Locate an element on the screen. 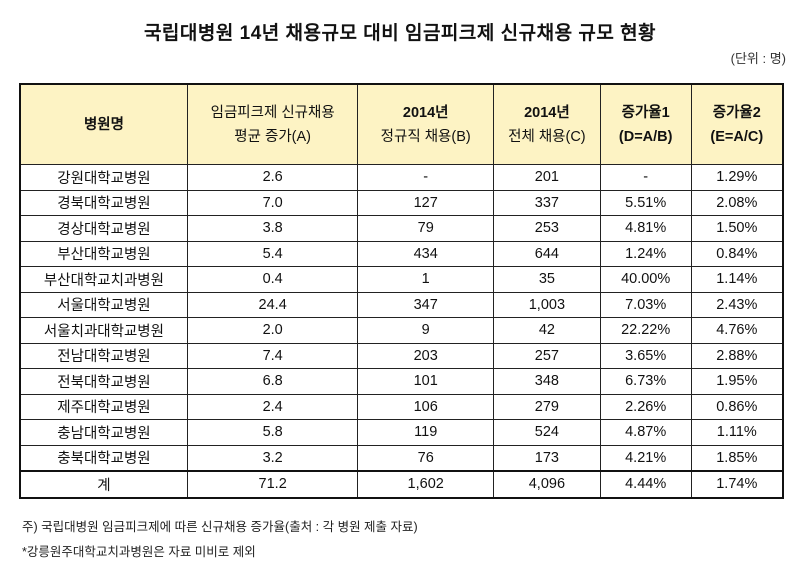 Image resolution: width=800 pixels, height=564 pixels. column-header-line1: 2014년 is located at coordinates (425, 112).